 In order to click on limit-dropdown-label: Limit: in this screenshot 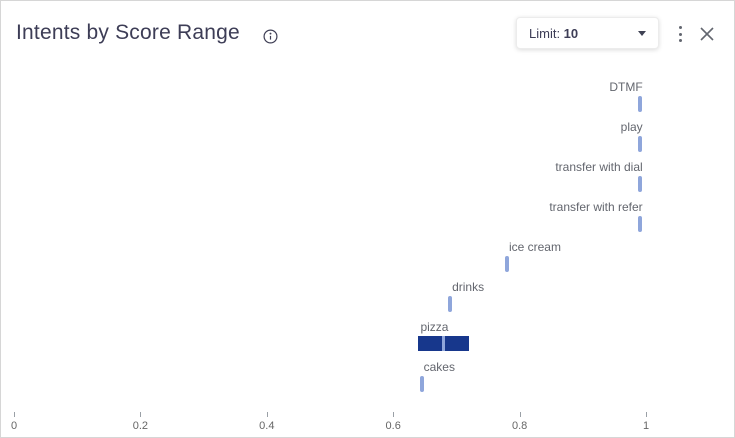, I will do `click(546, 33)`.